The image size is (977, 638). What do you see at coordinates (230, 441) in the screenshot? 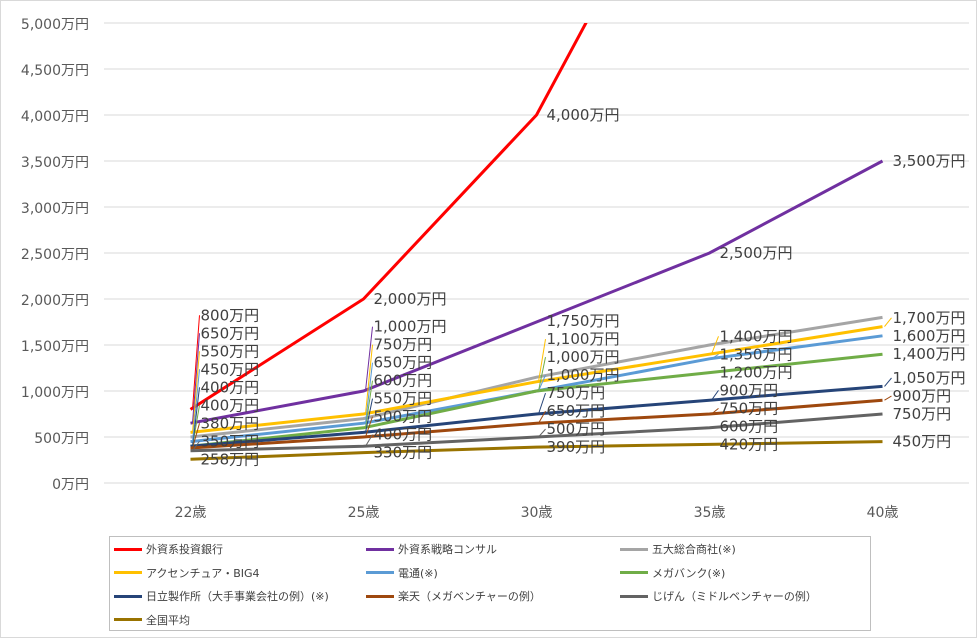
I see `data-label: 350万円` at bounding box center [230, 441].